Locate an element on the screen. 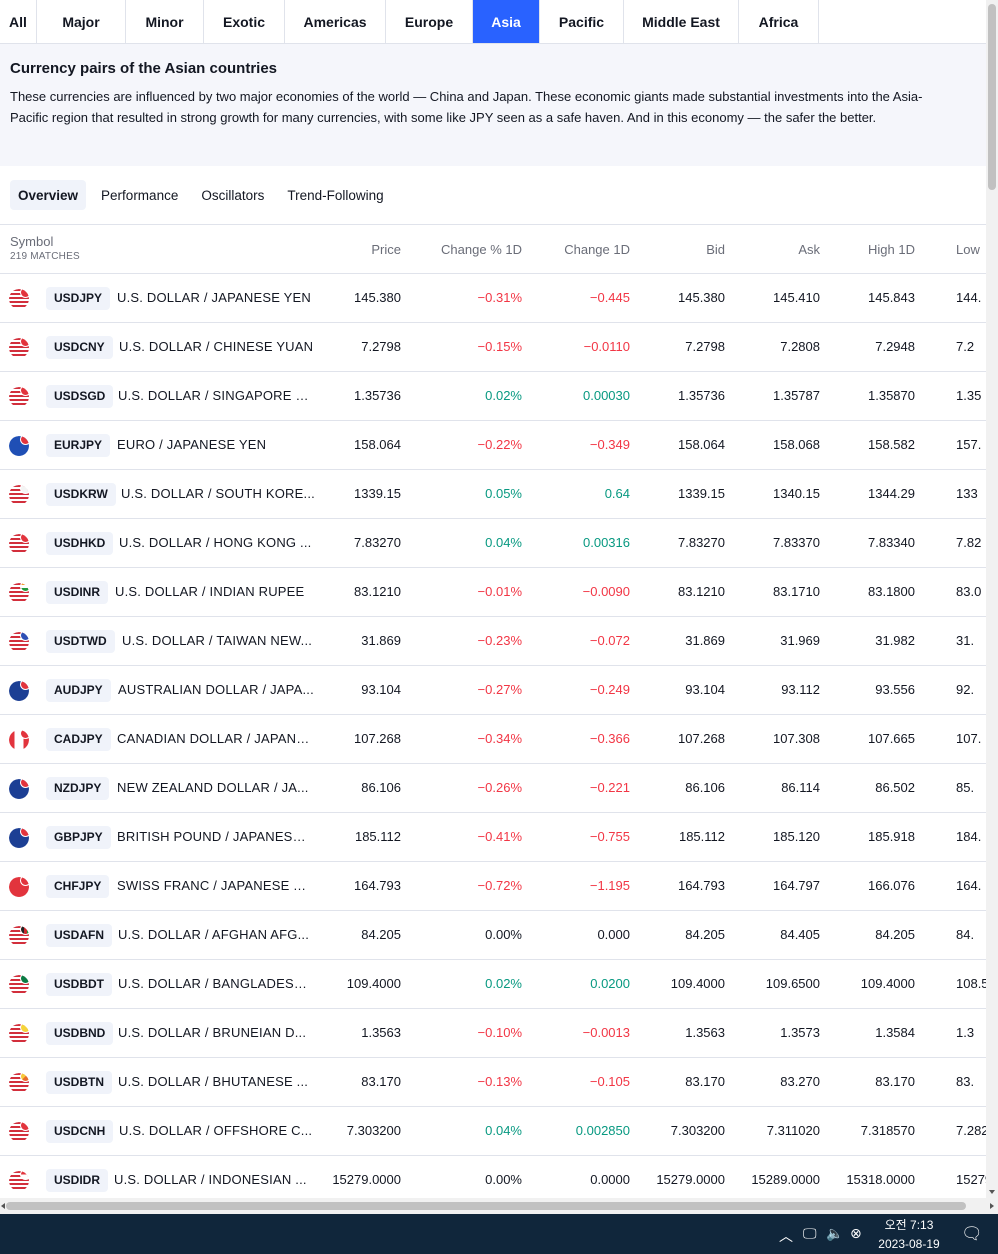 Image resolution: width=998 pixels, height=1254 pixels. symbol-ticker: USDKRW is located at coordinates (81, 494).